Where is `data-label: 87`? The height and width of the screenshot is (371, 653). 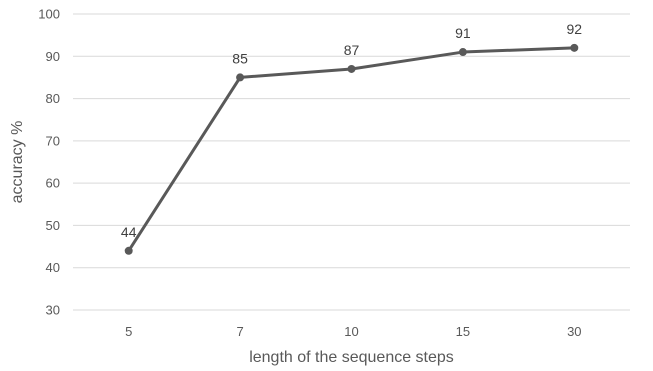
data-label: 87 is located at coordinates (352, 50).